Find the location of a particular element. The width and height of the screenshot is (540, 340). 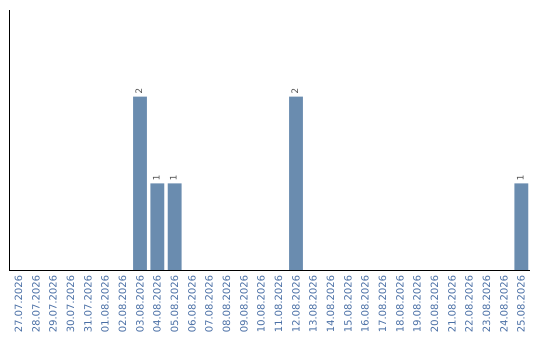

x-tick-label: 10.08.2026 is located at coordinates (262, 303).